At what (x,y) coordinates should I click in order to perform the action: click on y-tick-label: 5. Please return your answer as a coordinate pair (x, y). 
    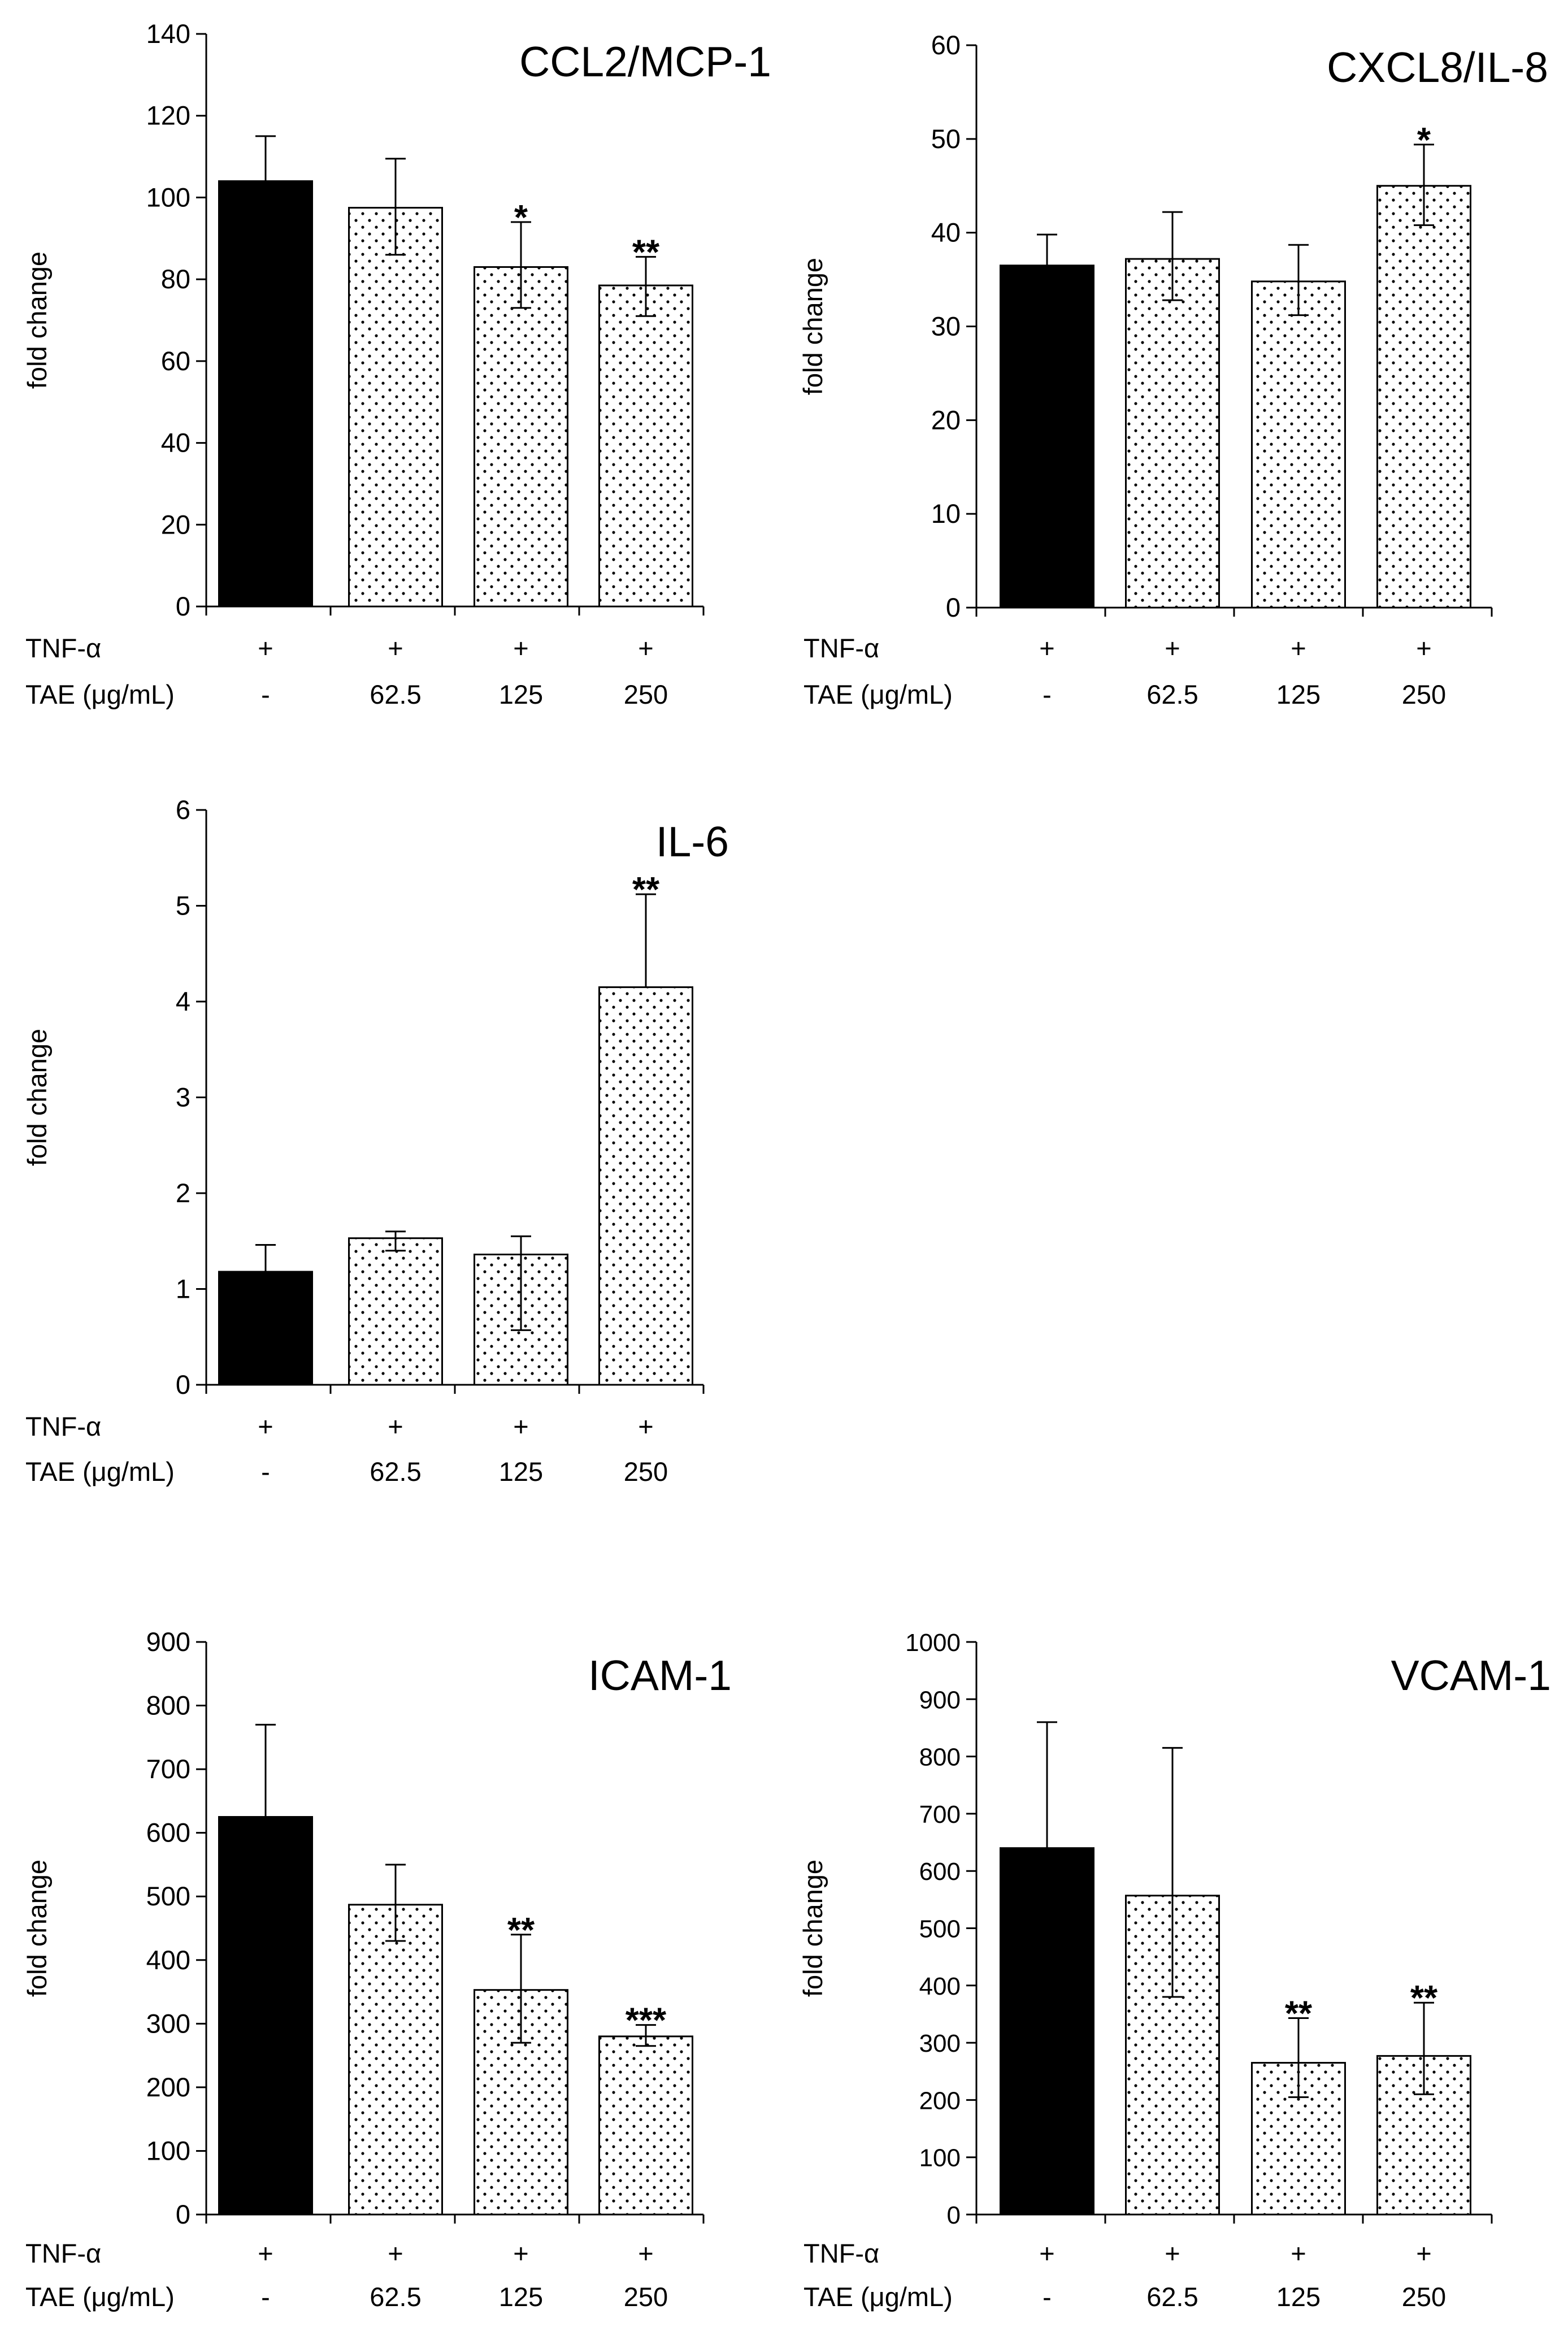
    Looking at the image, I should click on (183, 906).